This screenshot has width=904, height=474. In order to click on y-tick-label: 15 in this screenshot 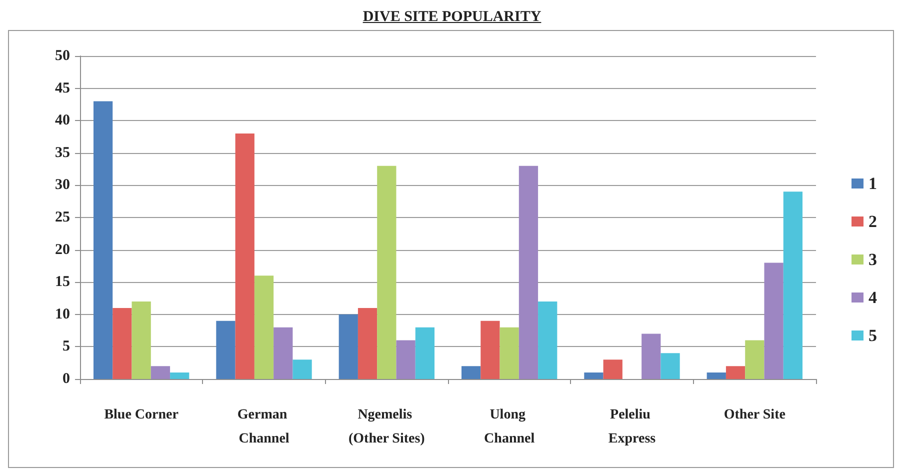, I will do `click(62, 282)`.